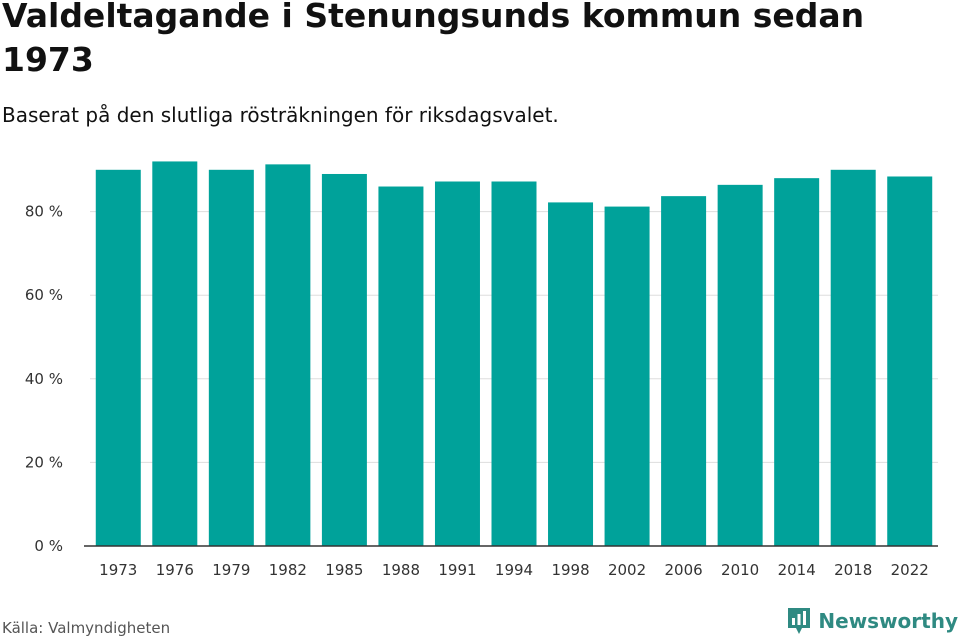 This screenshot has width=960, height=640. What do you see at coordinates (797, 570) in the screenshot?
I see `x-tick-label: 2014` at bounding box center [797, 570].